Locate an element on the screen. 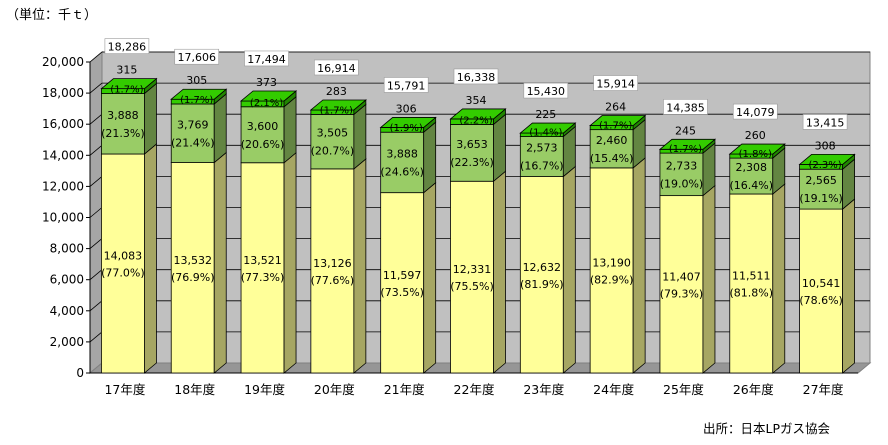  total-value-label: 14,079 is located at coordinates (755, 112).